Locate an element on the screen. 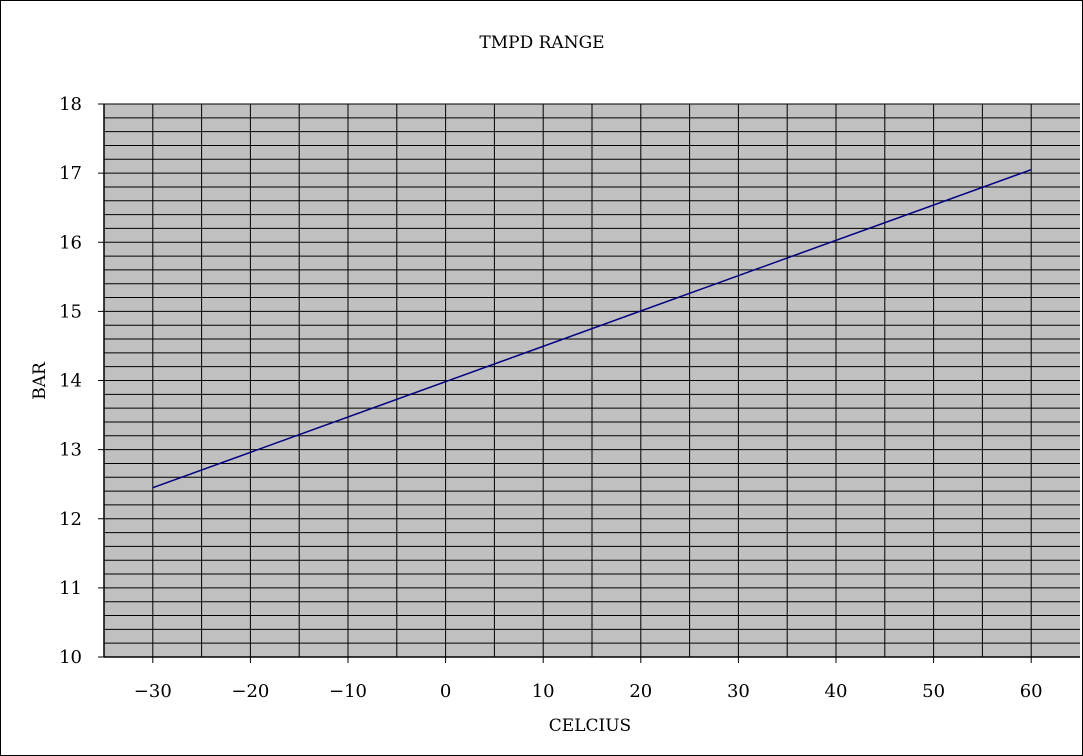 Image resolution: width=1083 pixels, height=756 pixels. x-tick-label: 40 is located at coordinates (836, 691).